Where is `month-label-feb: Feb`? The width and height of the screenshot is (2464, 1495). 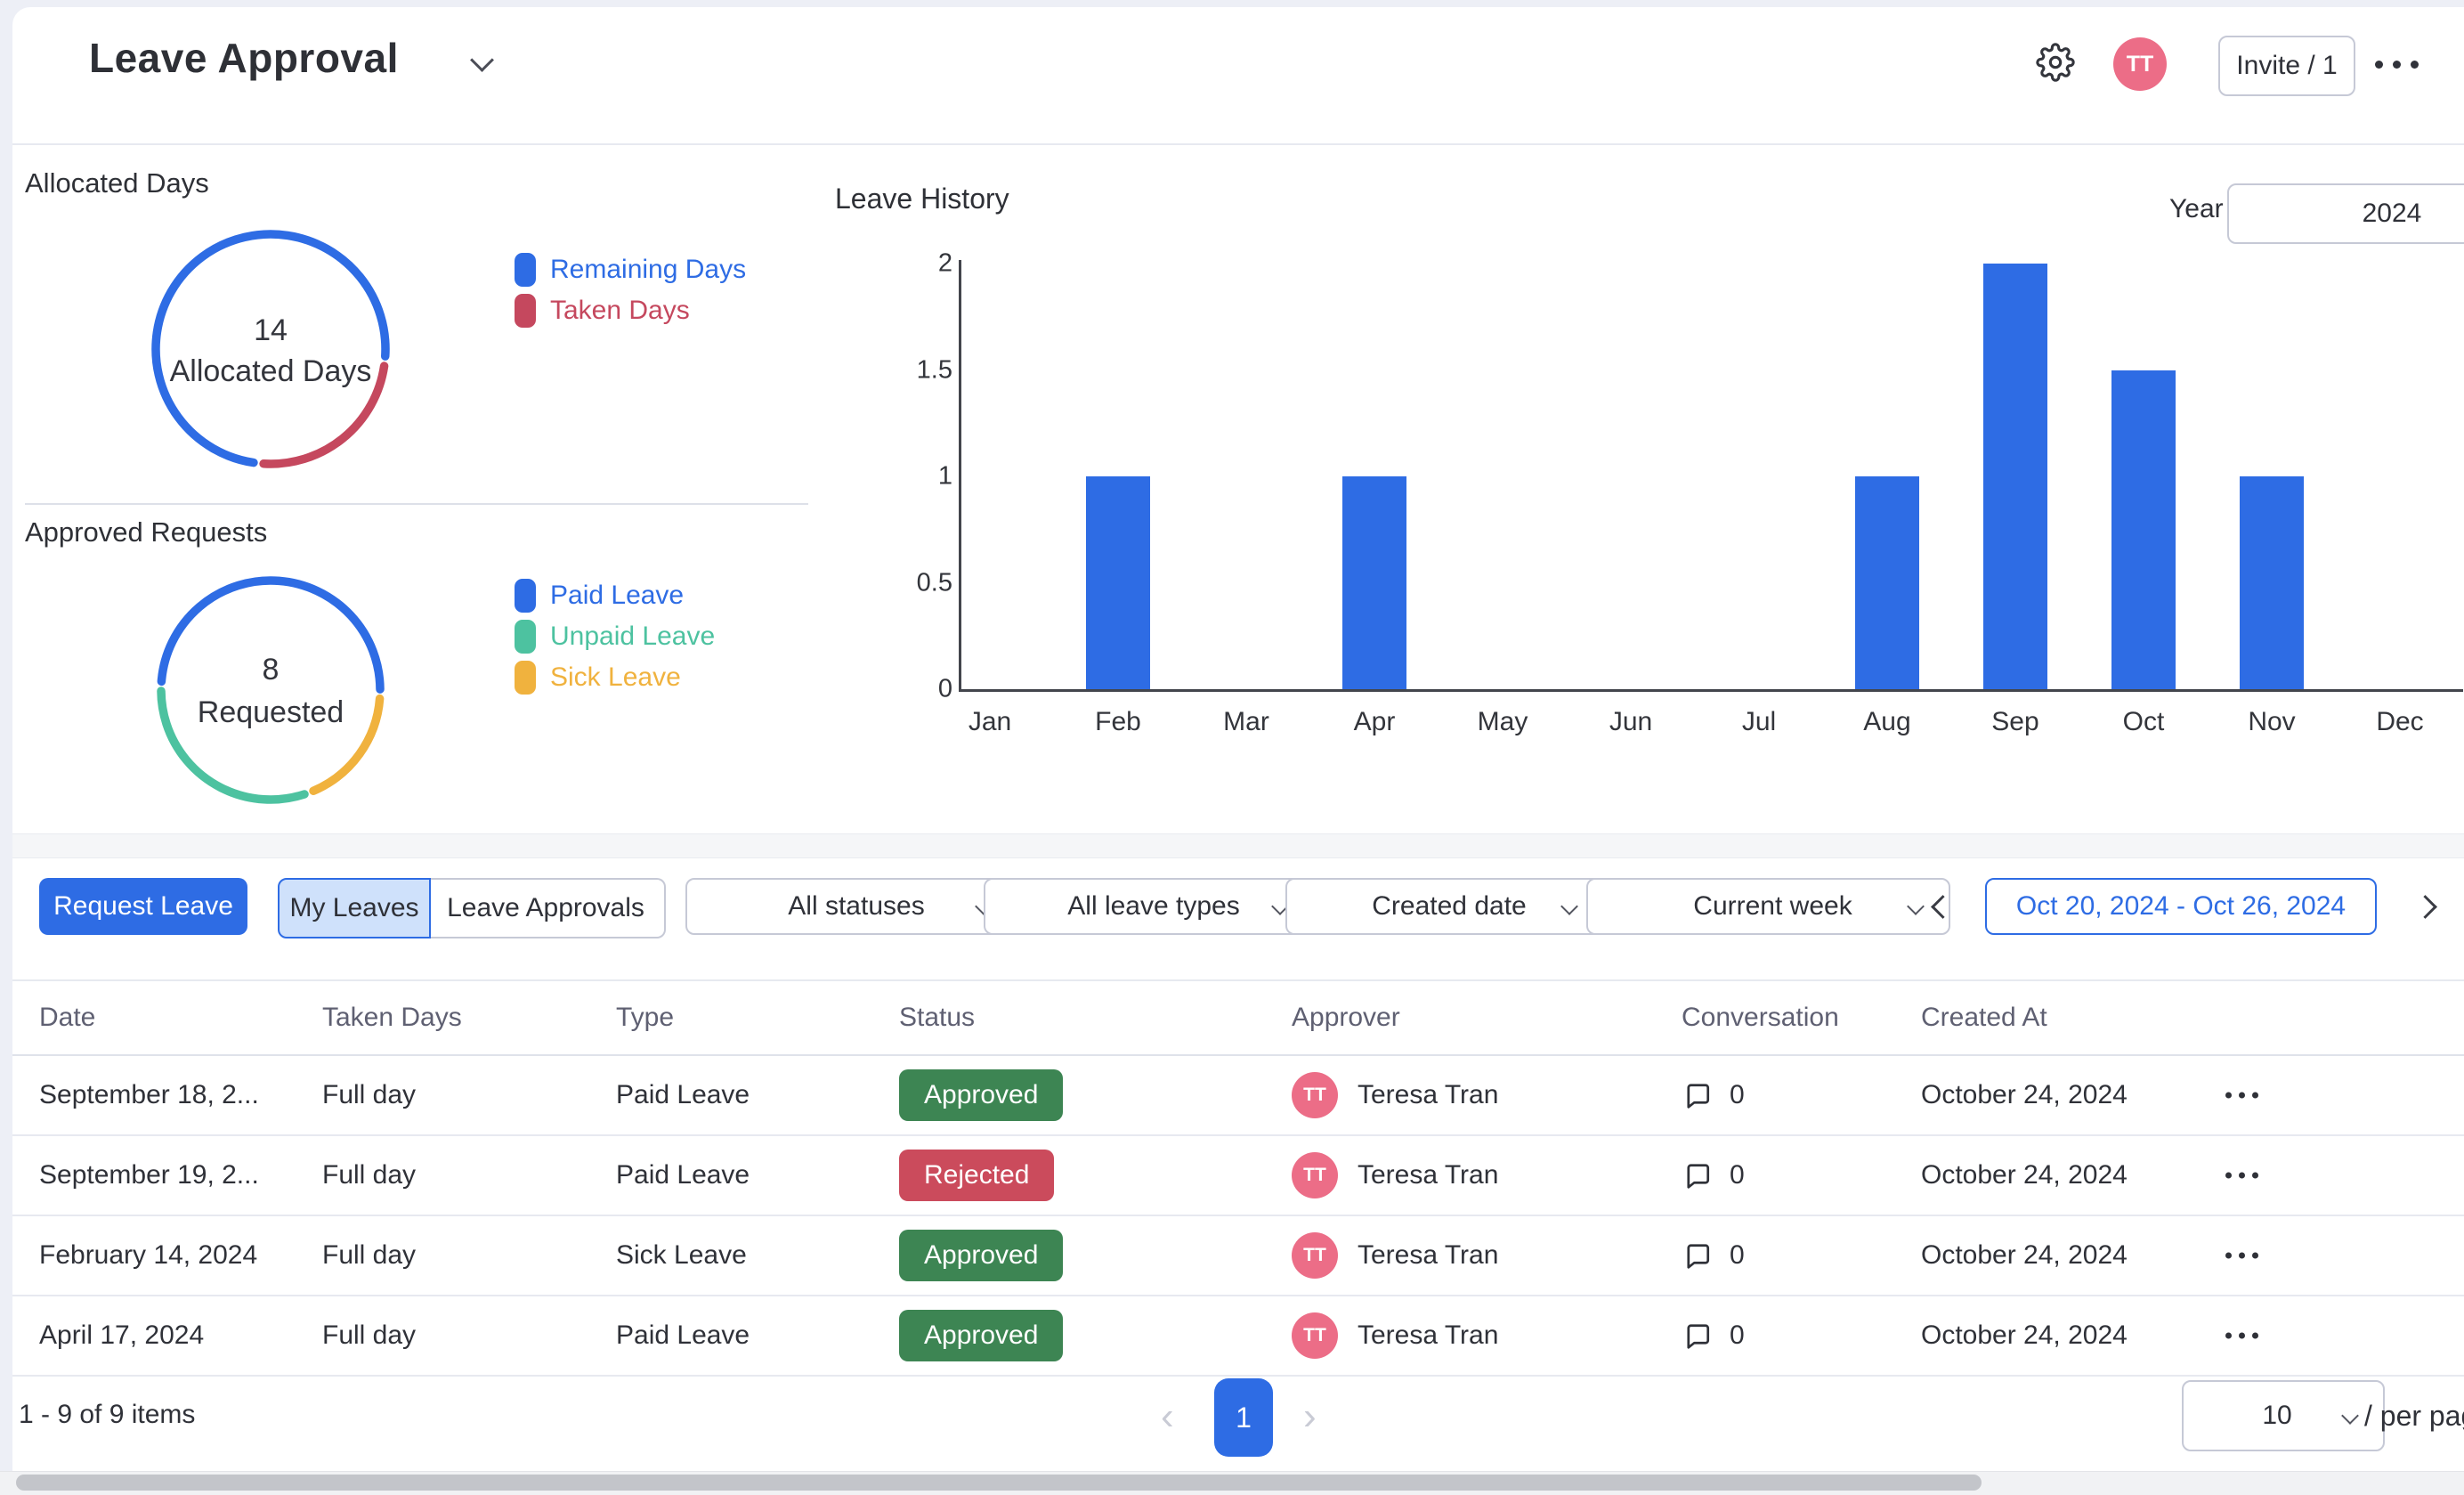 month-label-feb: Feb is located at coordinates (1118, 721).